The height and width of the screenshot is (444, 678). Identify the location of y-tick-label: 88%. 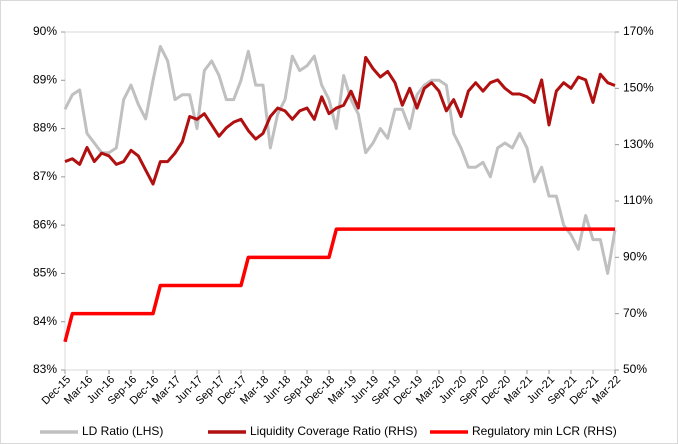
(45, 128).